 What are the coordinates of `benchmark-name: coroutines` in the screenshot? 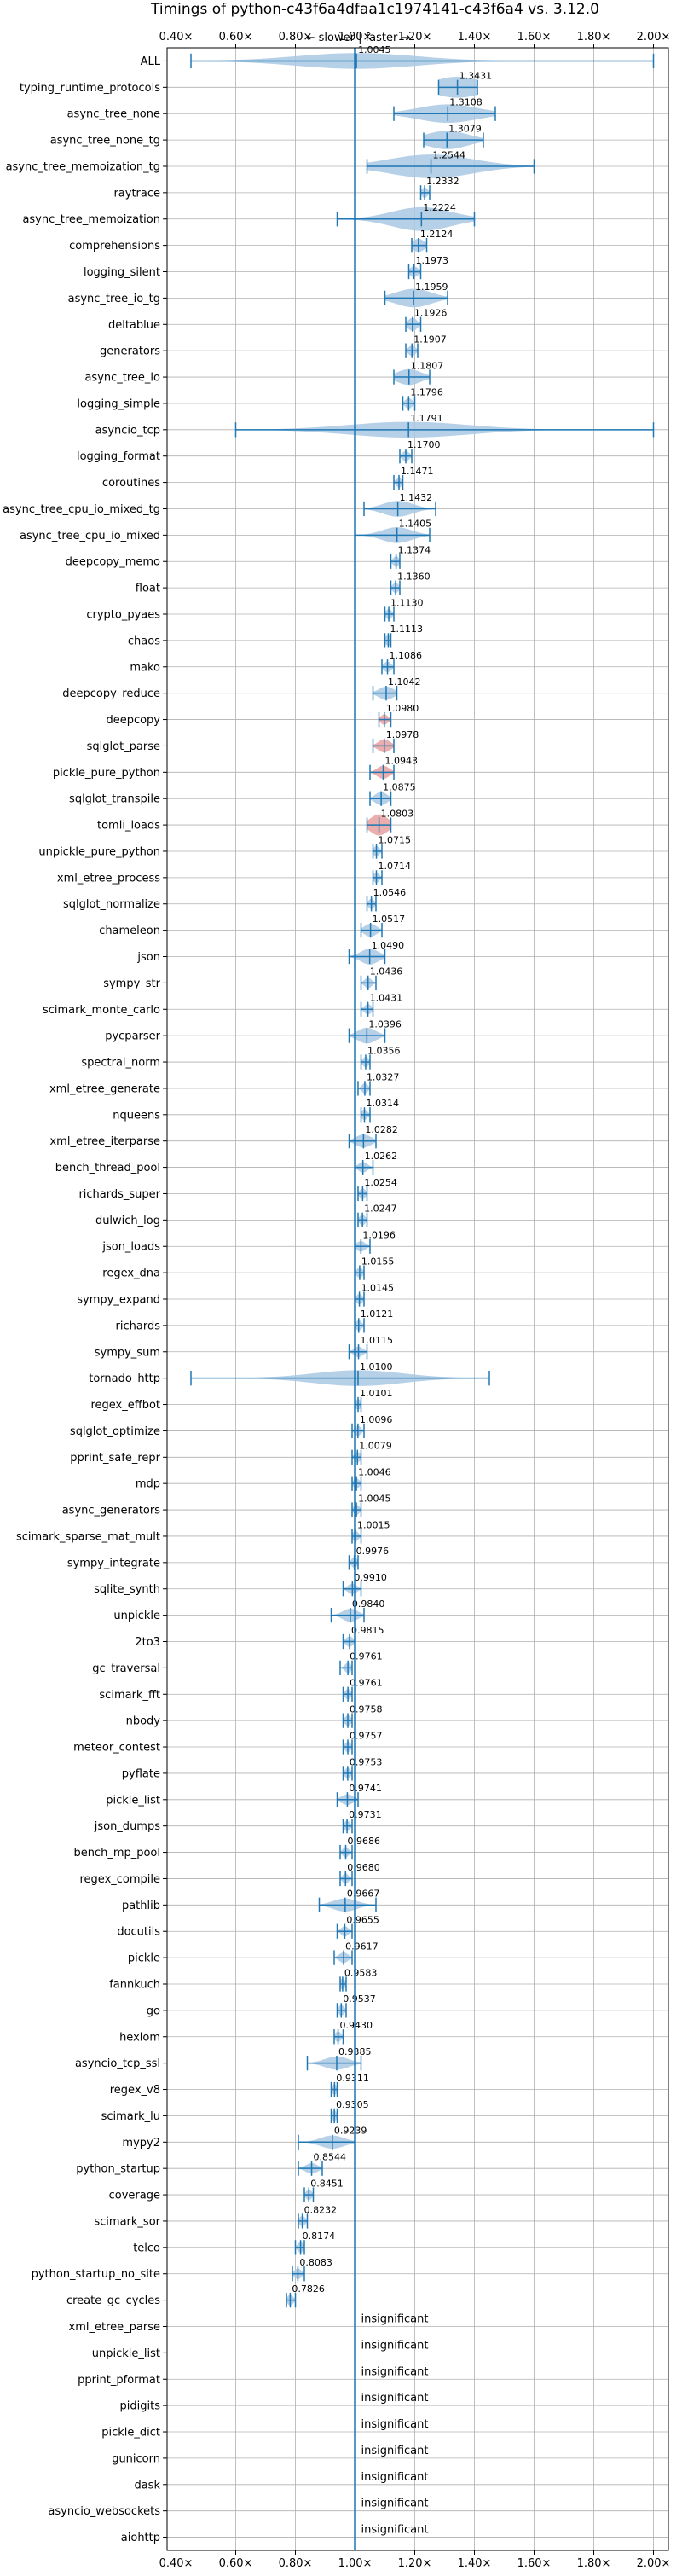 It's located at (131, 483).